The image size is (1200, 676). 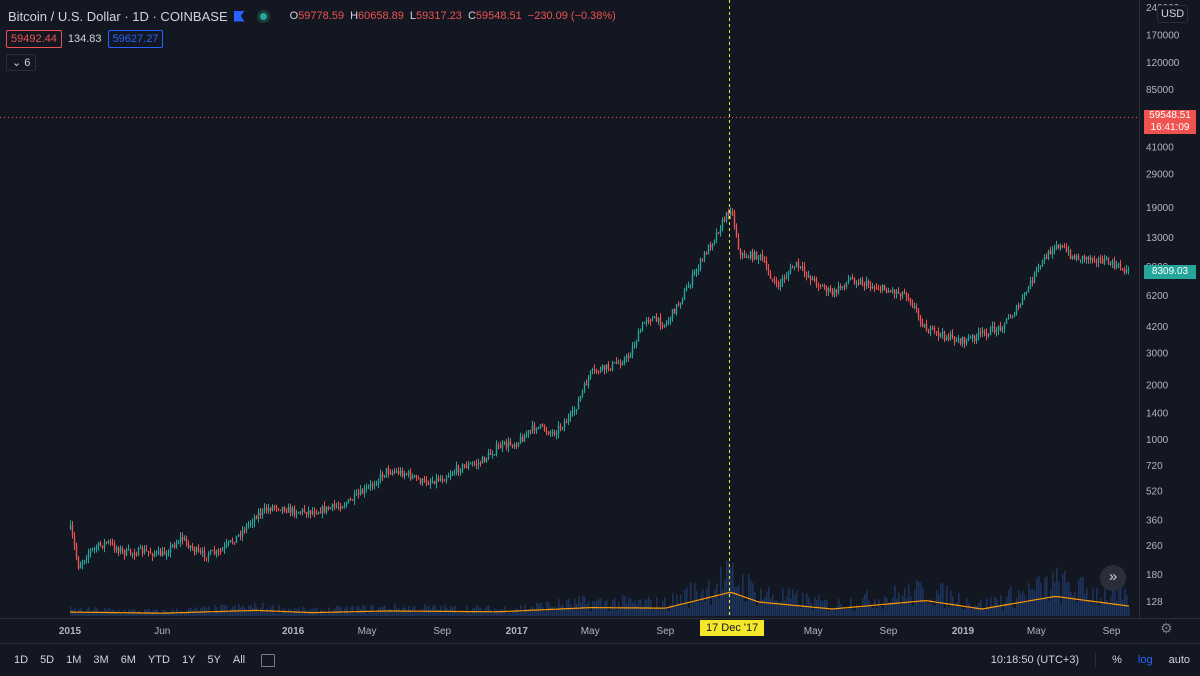 What do you see at coordinates (1090, 659) in the screenshot?
I see `scale-options: 10:18:50 (UTC+3) % log auto` at bounding box center [1090, 659].